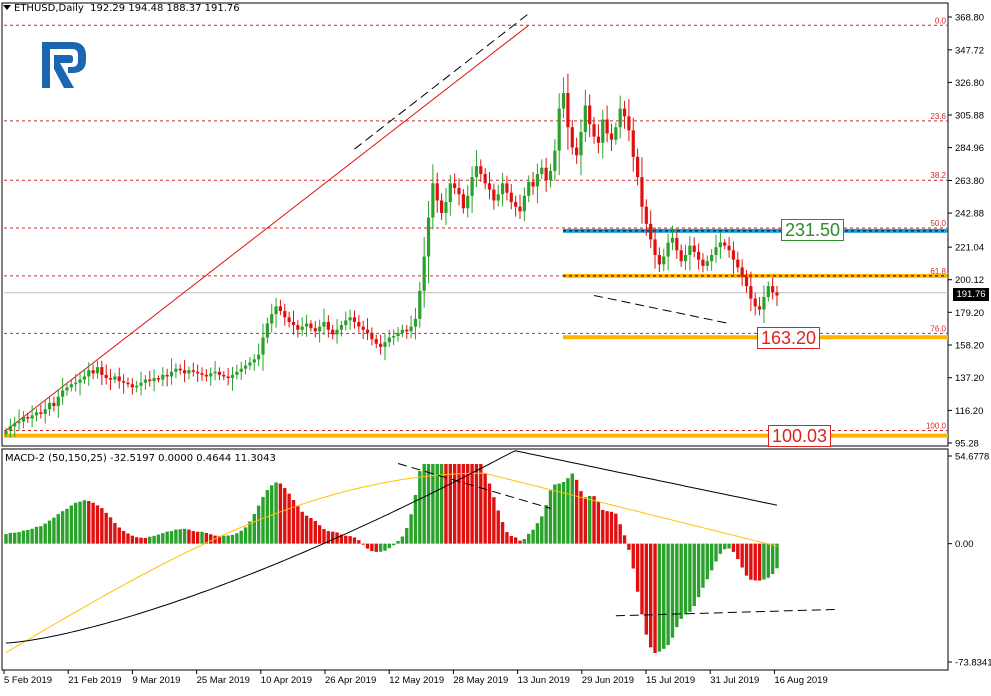 The height and width of the screenshot is (696, 991). Describe the element at coordinates (165, 8) in the screenshot. I see `ohlc-values: 192.29 194.48 188.37 191.76` at that location.